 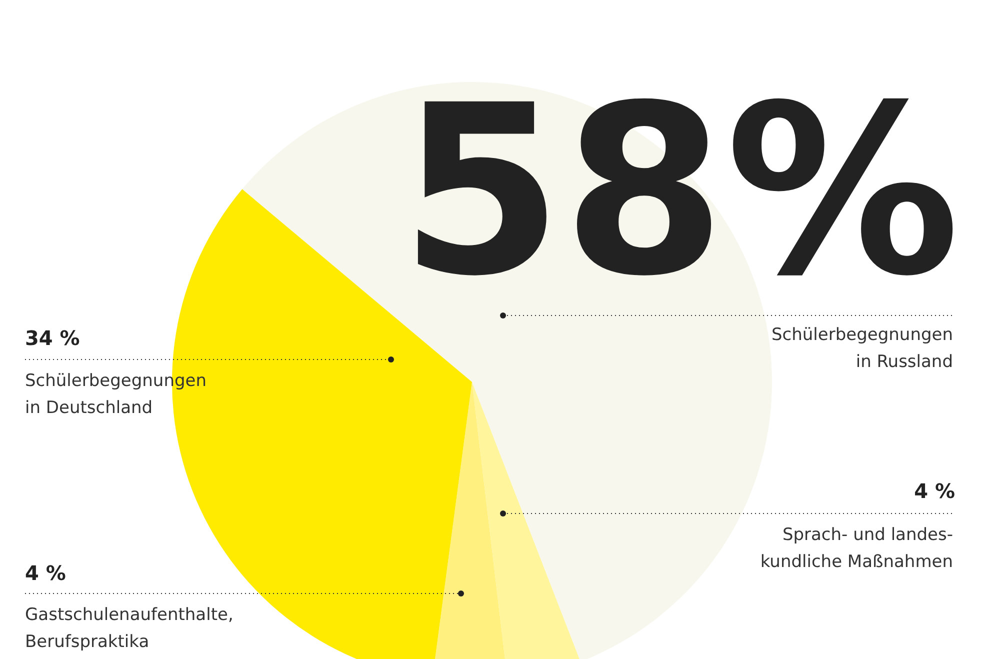 What do you see at coordinates (862, 348) in the screenshot?
I see `slice-label: Schülerbegegnungen in Russland` at bounding box center [862, 348].